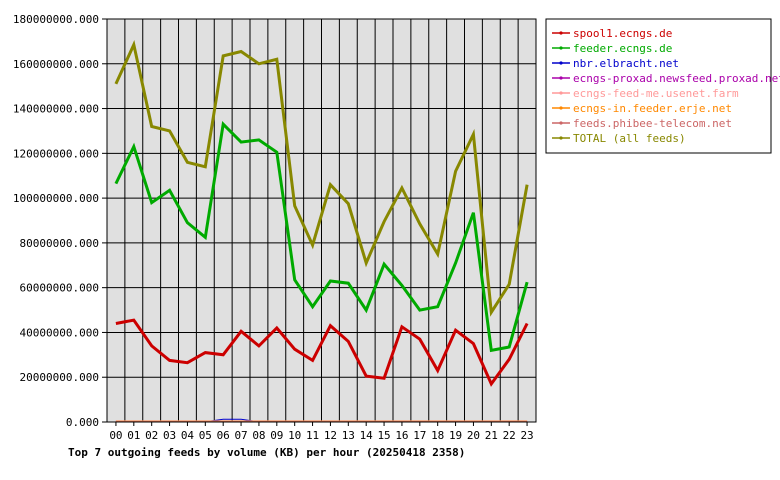  Describe the element at coordinates (59, 243) in the screenshot. I see `y-tick-label: 80000000.000` at that location.